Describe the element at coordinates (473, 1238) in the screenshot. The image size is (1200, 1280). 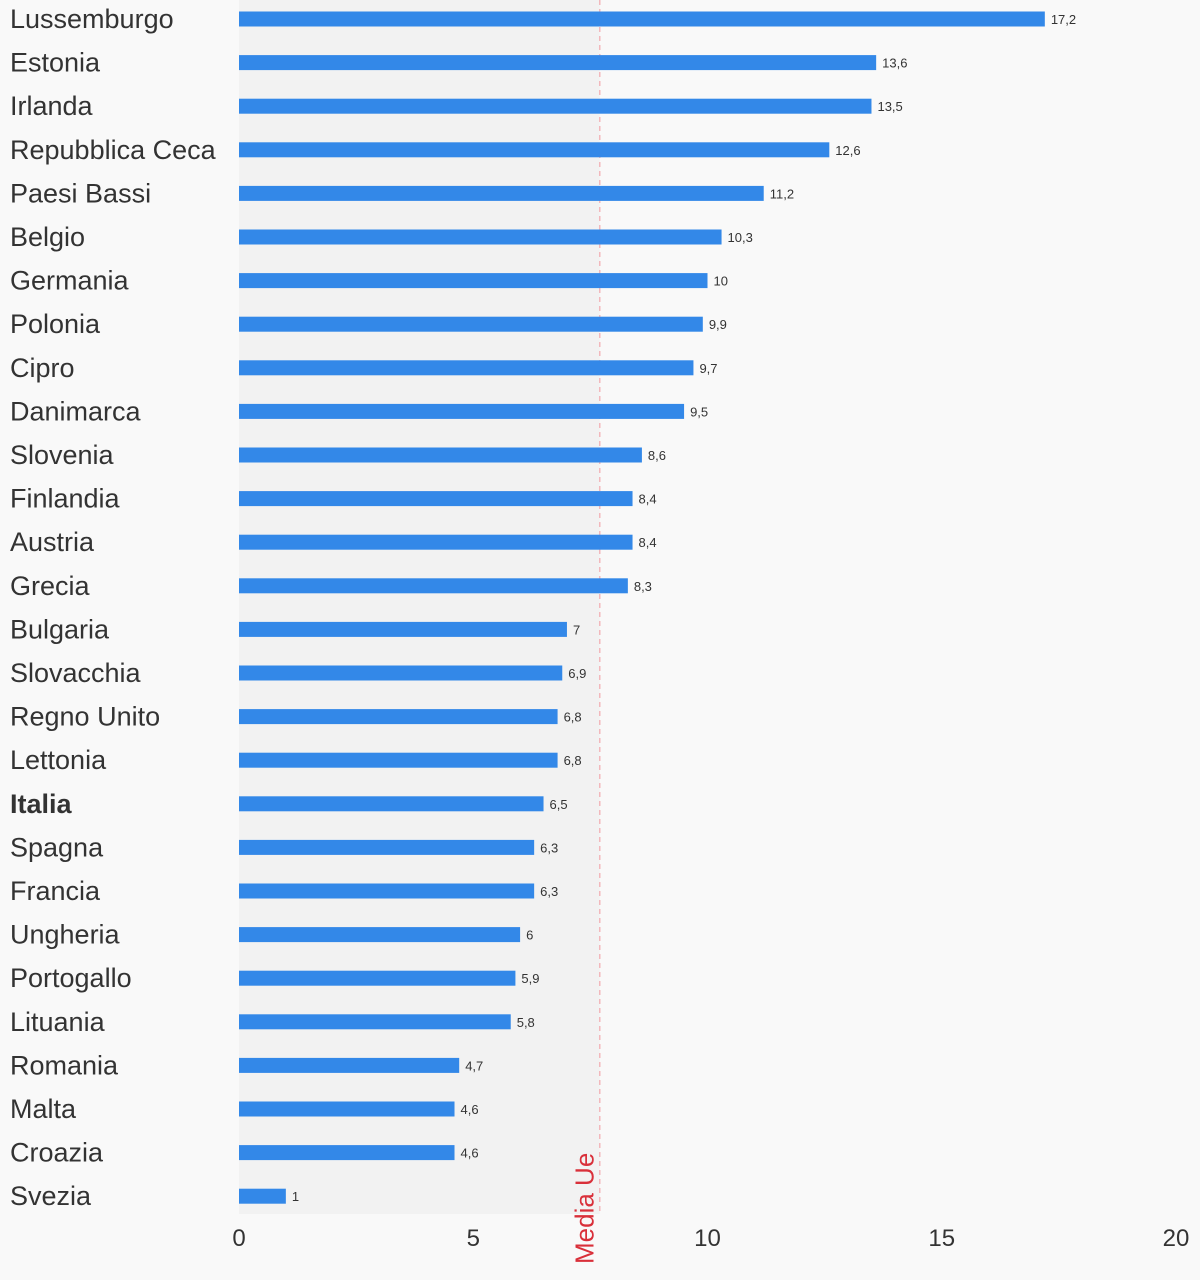
I see `x-tick-label: 5` at that location.